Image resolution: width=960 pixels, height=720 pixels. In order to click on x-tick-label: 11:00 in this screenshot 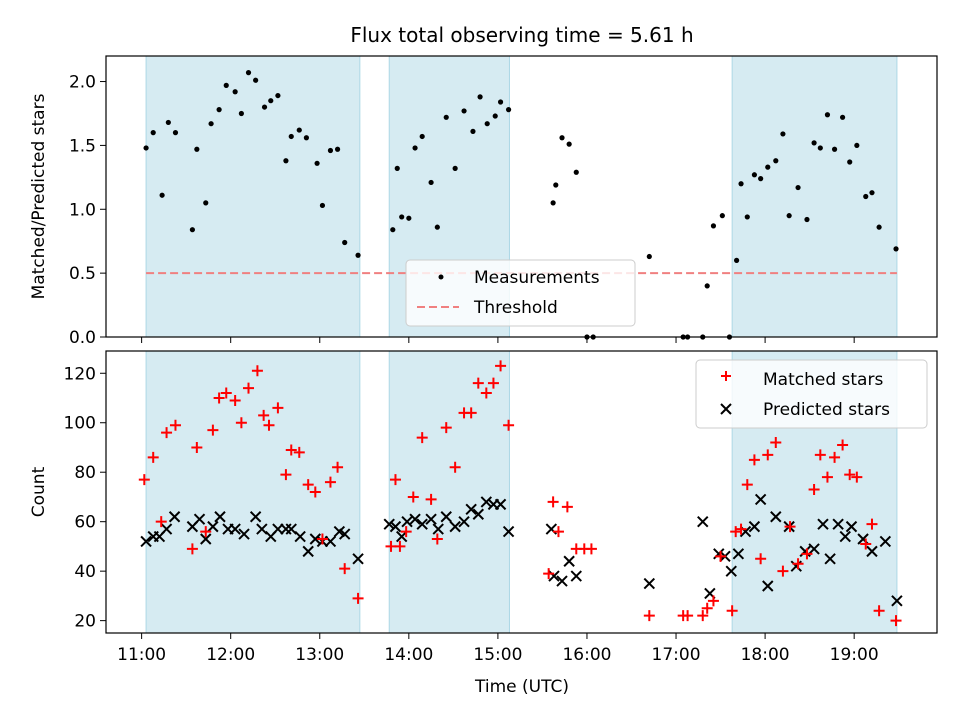, I will do `click(141, 655)`.